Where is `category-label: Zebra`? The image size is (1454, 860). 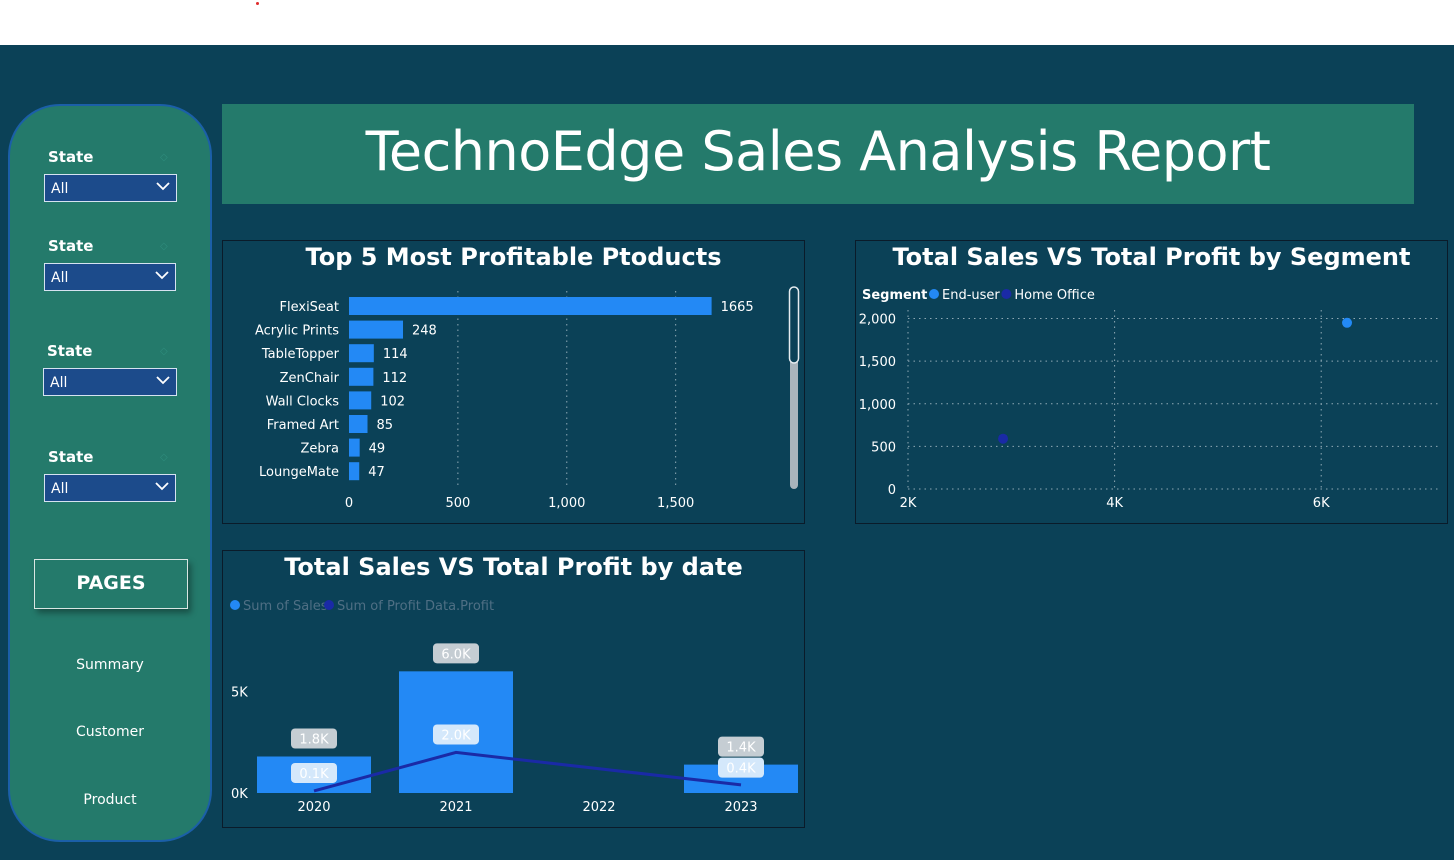
category-label: Zebra is located at coordinates (320, 449).